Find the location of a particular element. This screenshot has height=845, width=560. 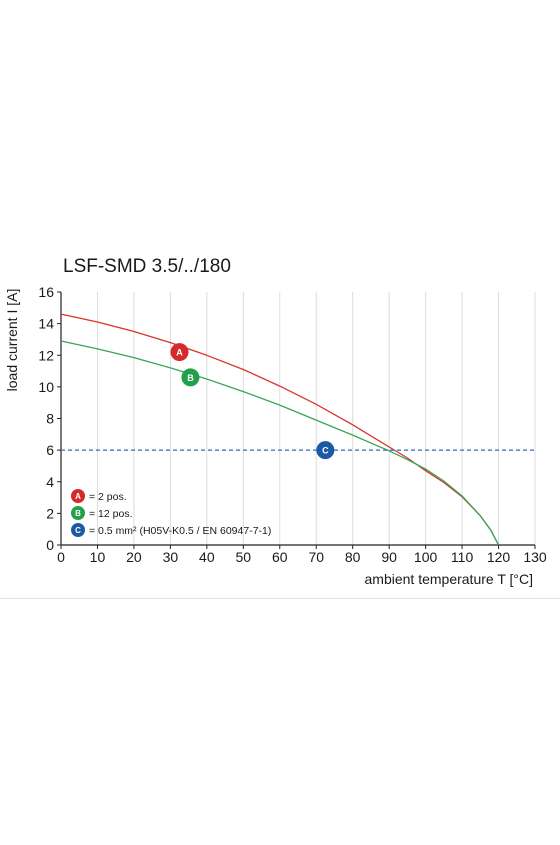

marker-b: B is located at coordinates (190, 377).